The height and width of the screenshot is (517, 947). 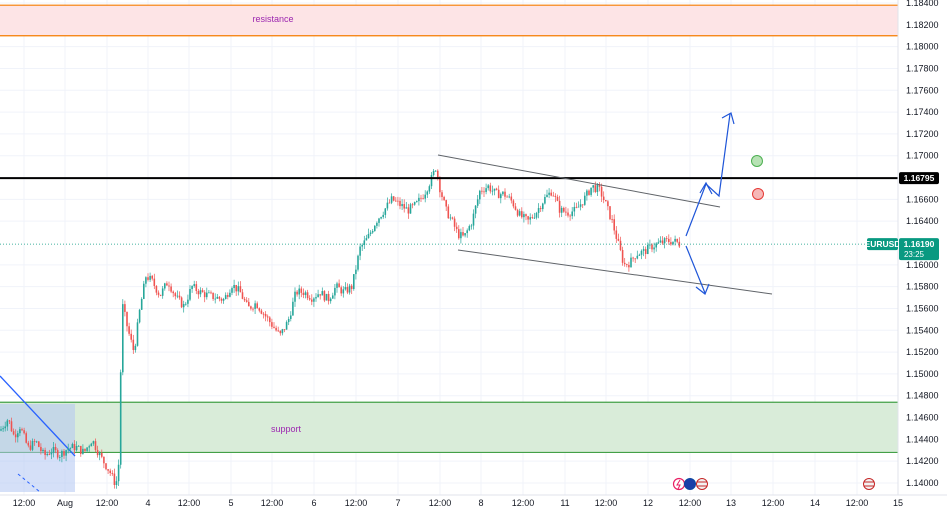 I want to click on y-tick-label: 1.14800, so click(x=922, y=396).